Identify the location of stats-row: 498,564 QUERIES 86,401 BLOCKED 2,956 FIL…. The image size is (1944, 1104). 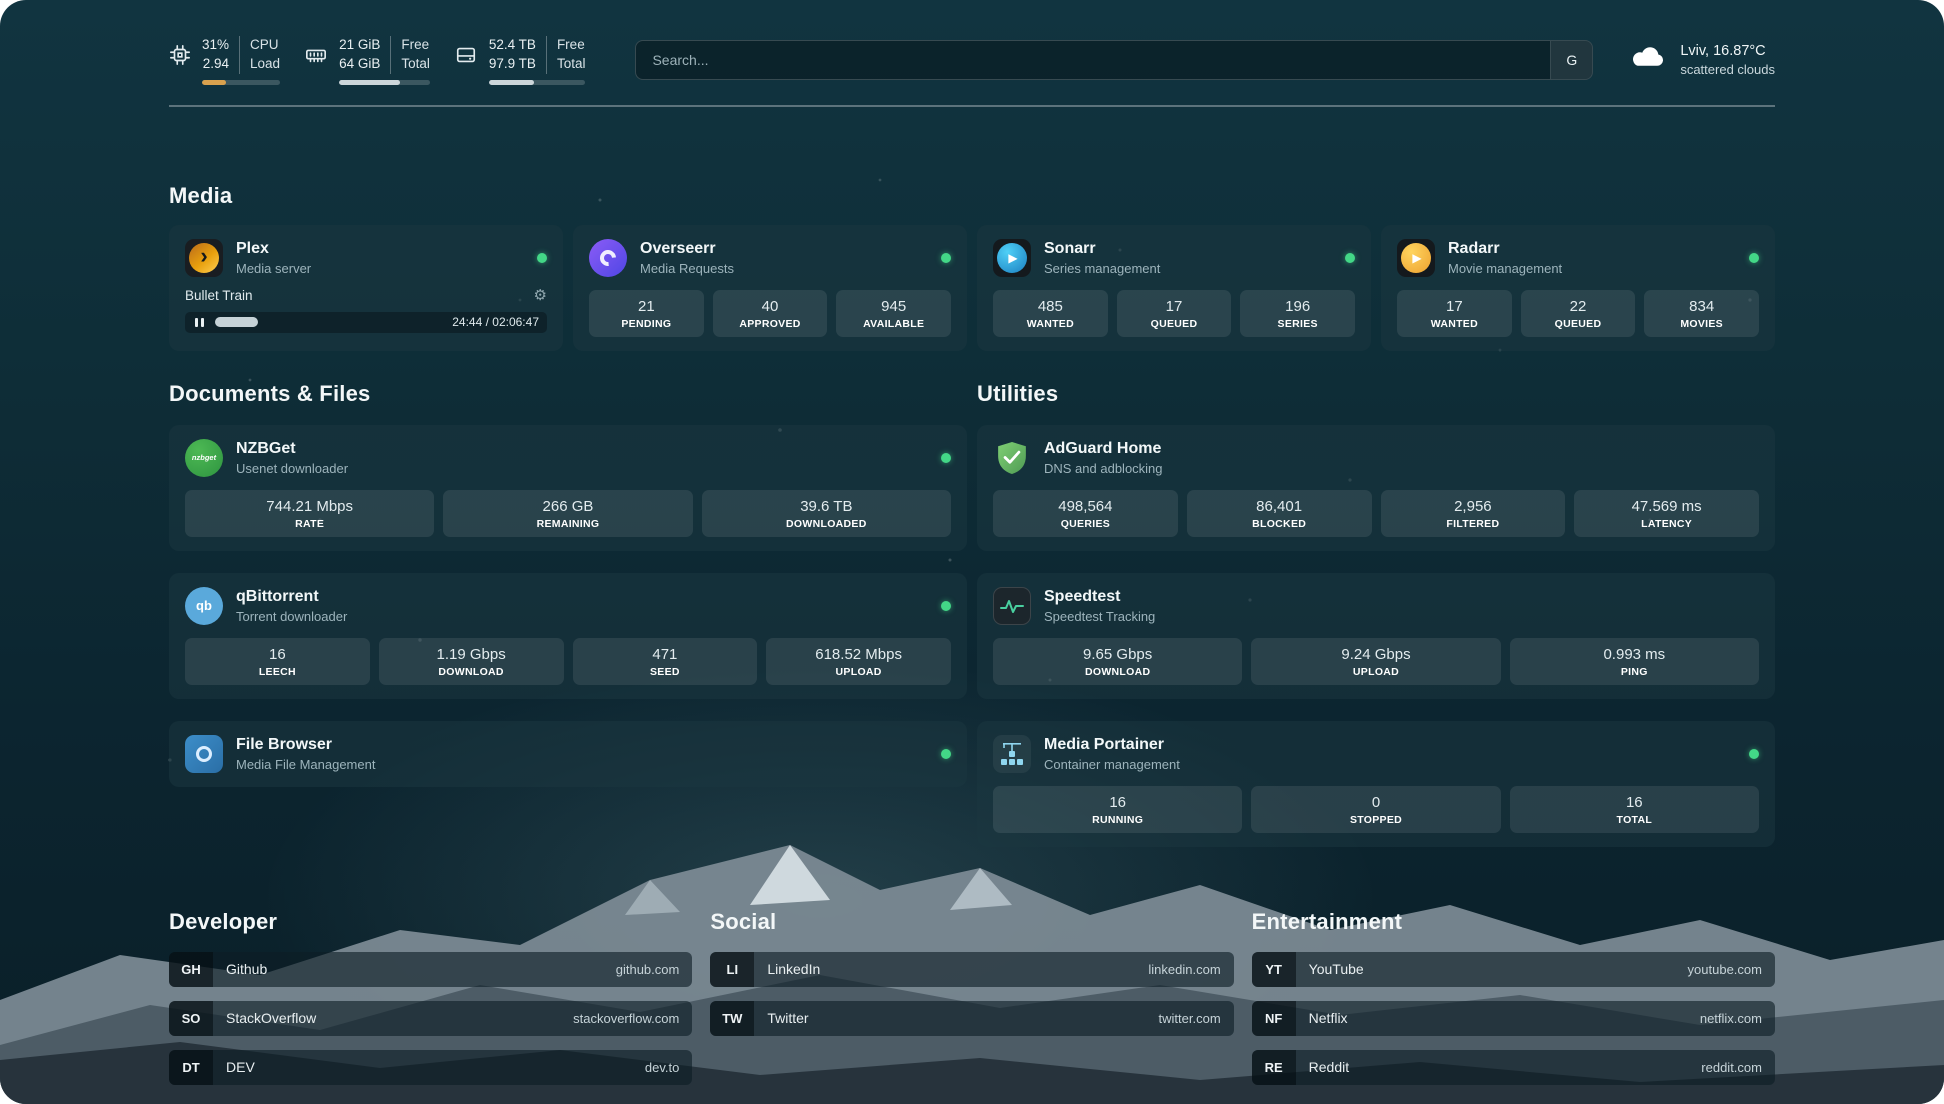
(1376, 513).